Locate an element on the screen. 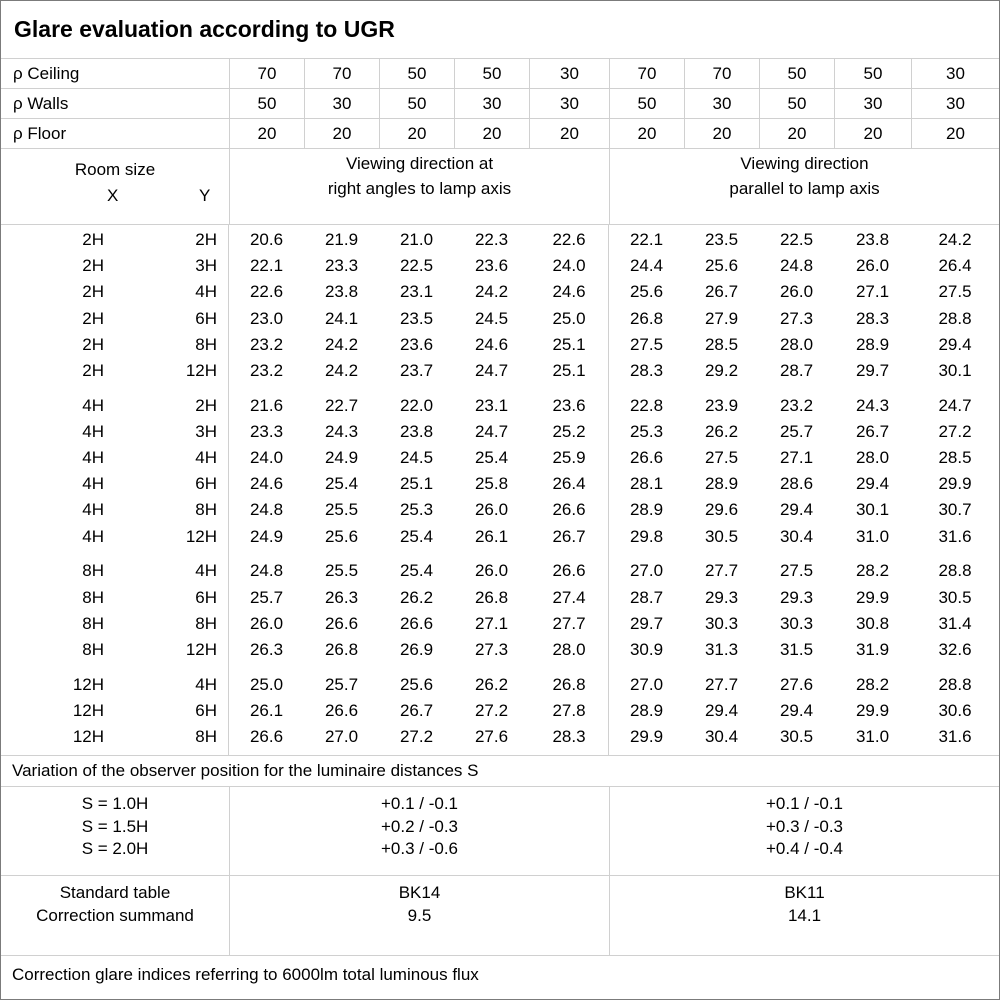 The width and height of the screenshot is (1000, 1000). room-y-header: Y is located at coordinates (205, 195).